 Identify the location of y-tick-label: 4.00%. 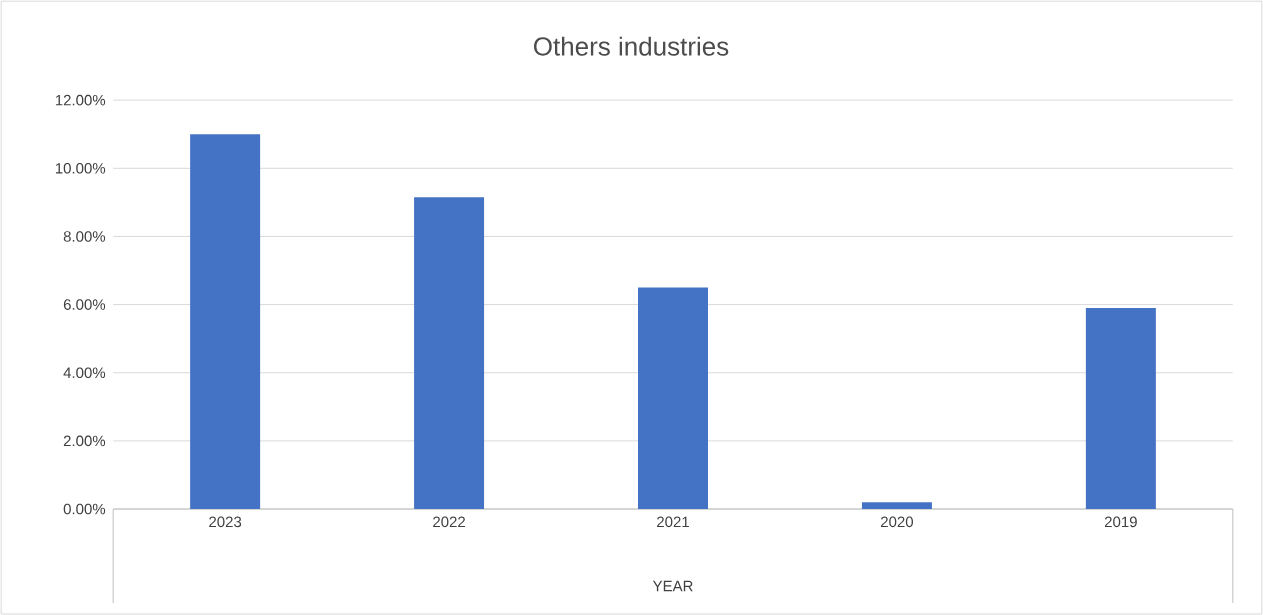
(84, 372).